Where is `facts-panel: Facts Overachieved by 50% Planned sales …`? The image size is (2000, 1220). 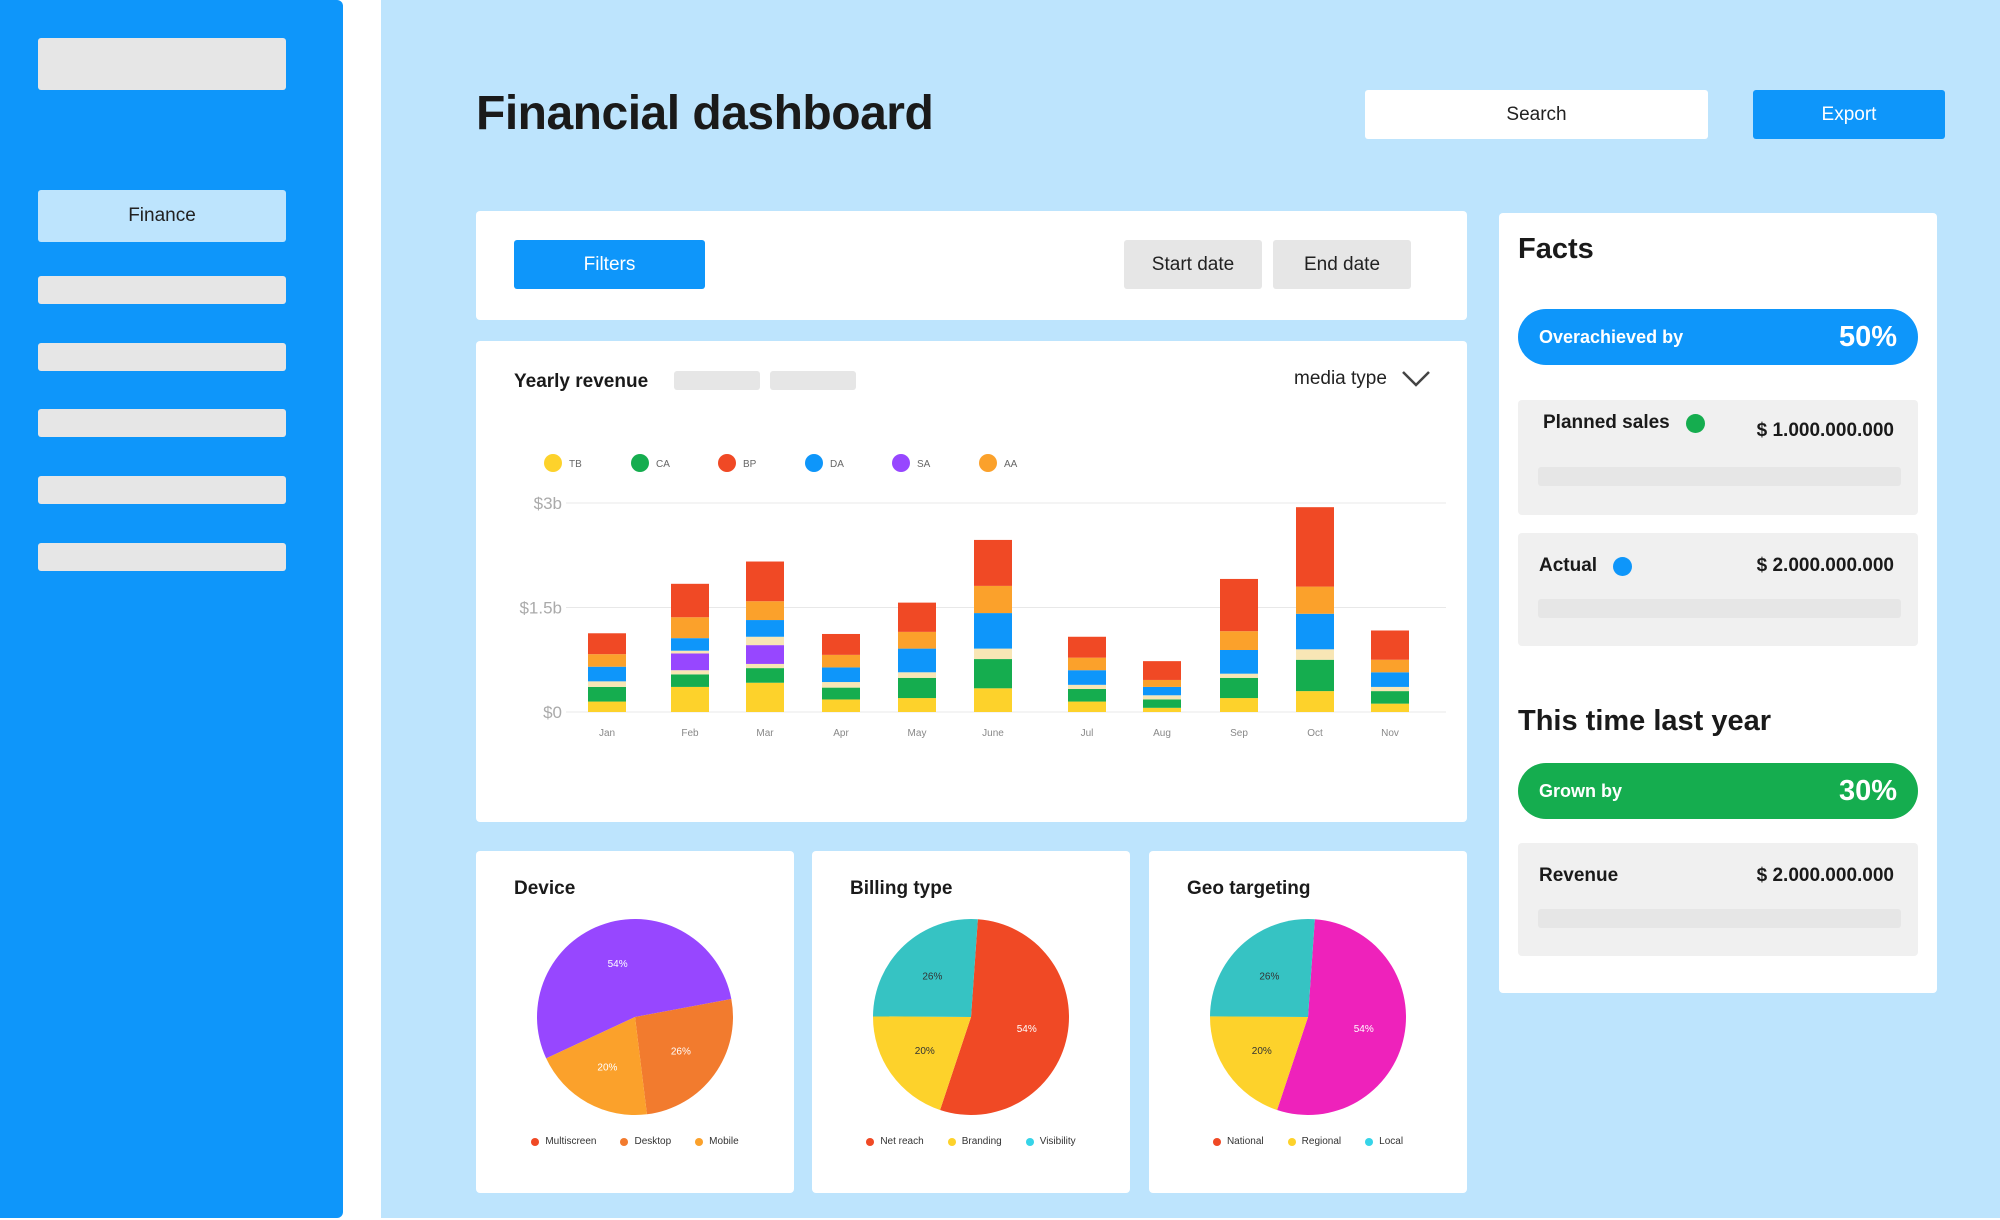 facts-panel: Facts Overachieved by 50% Planned sales … is located at coordinates (1718, 603).